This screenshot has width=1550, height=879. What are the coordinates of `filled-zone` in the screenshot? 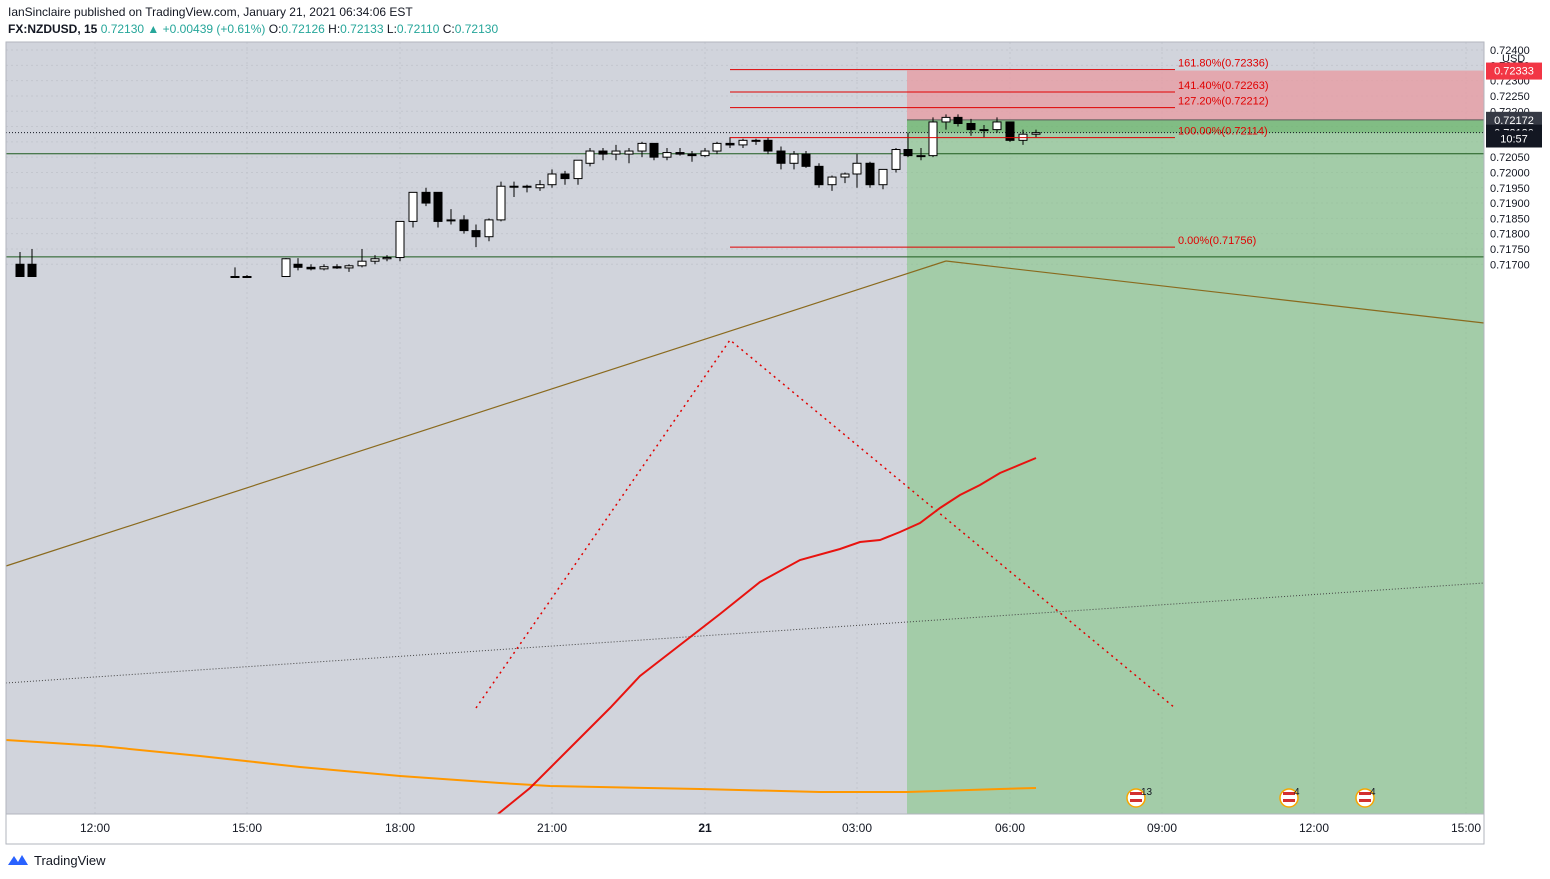 It's located at (1195, 126).